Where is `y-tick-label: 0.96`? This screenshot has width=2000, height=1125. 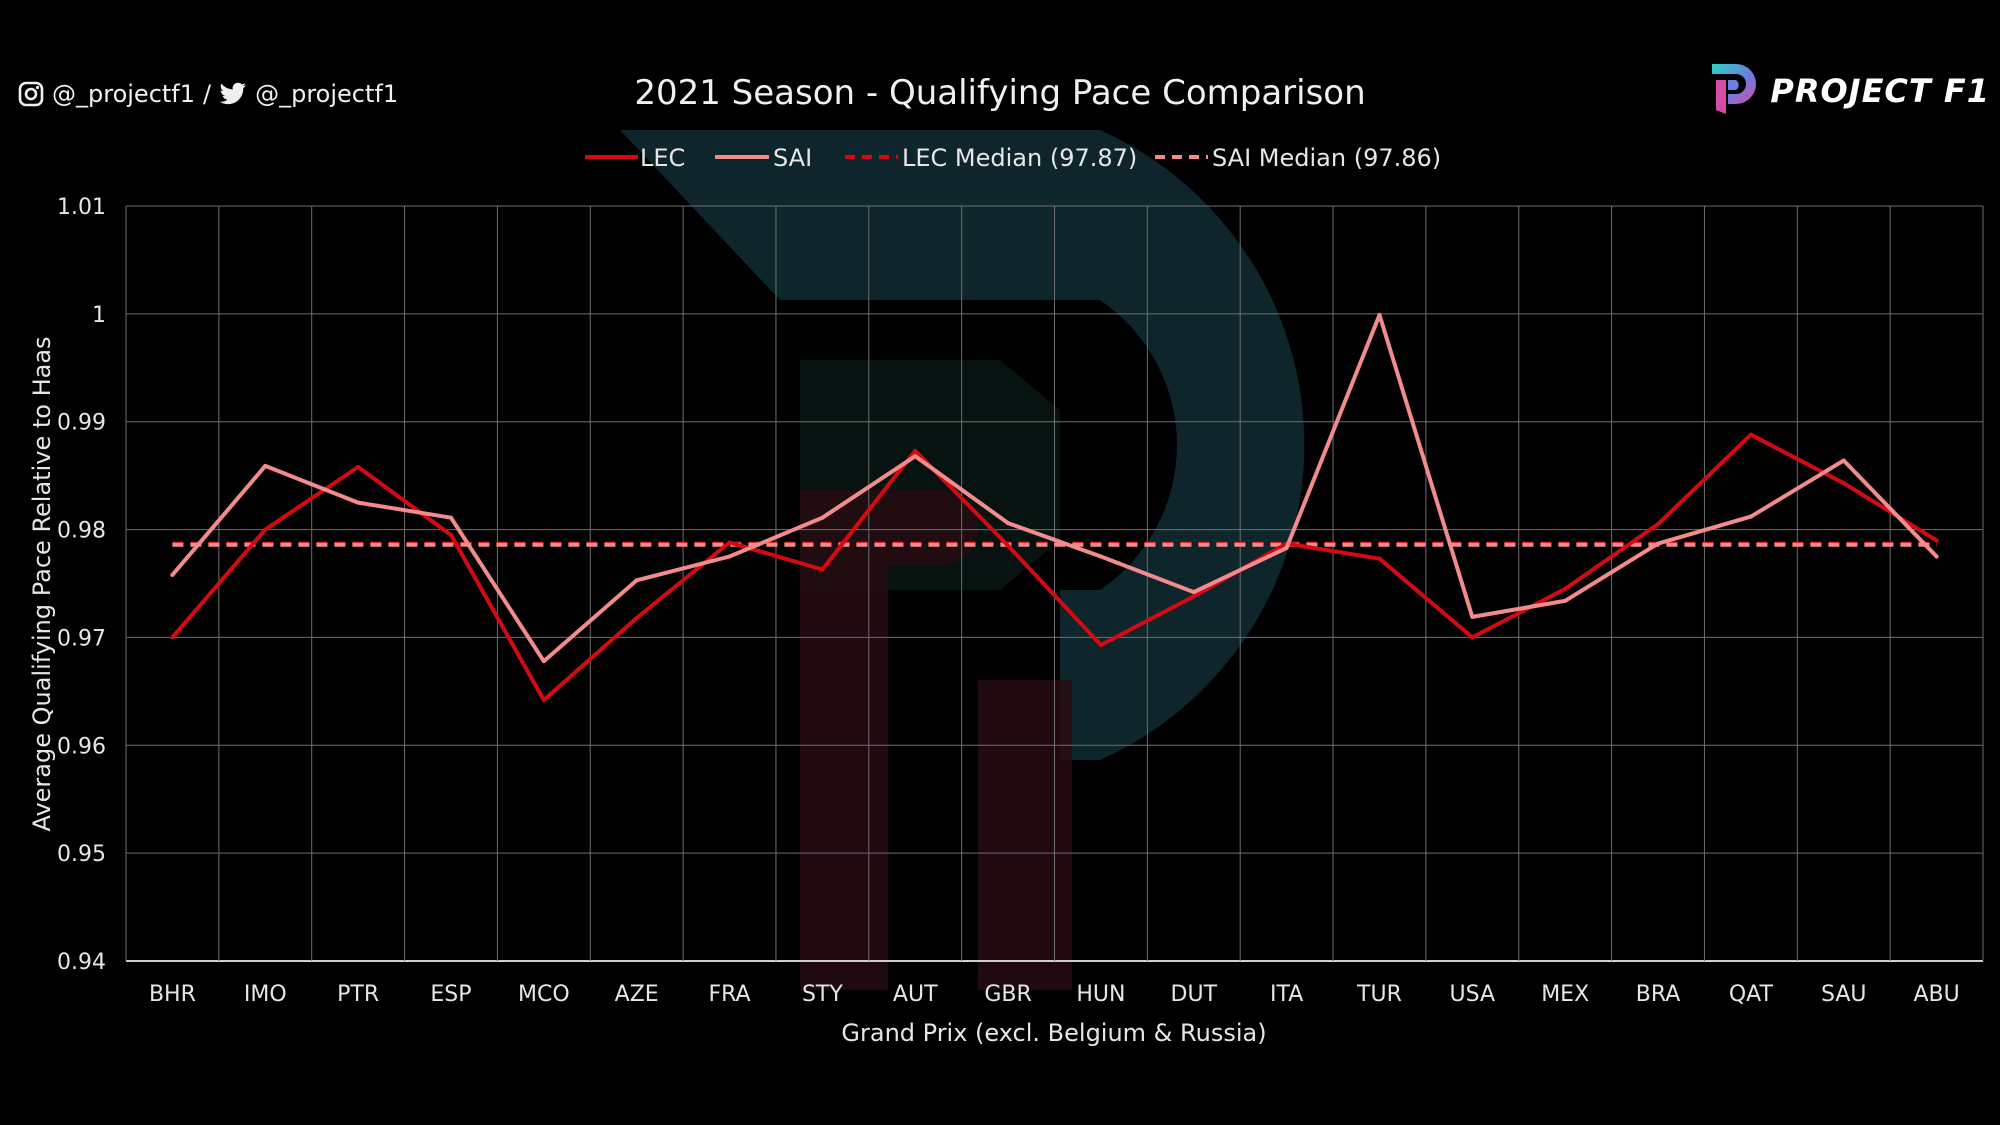 y-tick-label: 0.96 is located at coordinates (81, 746).